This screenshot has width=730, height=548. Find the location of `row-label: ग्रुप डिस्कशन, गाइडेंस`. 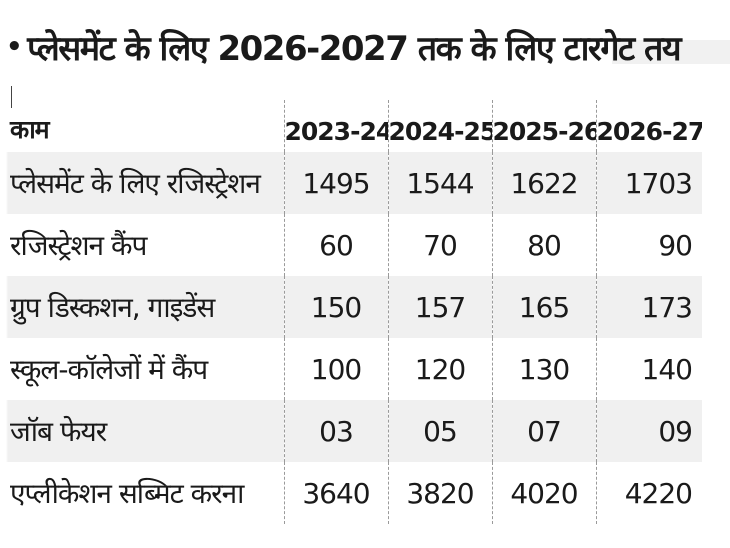

row-label: ग्रुप डिस्कशन, गाइडेंस is located at coordinates (145, 307).